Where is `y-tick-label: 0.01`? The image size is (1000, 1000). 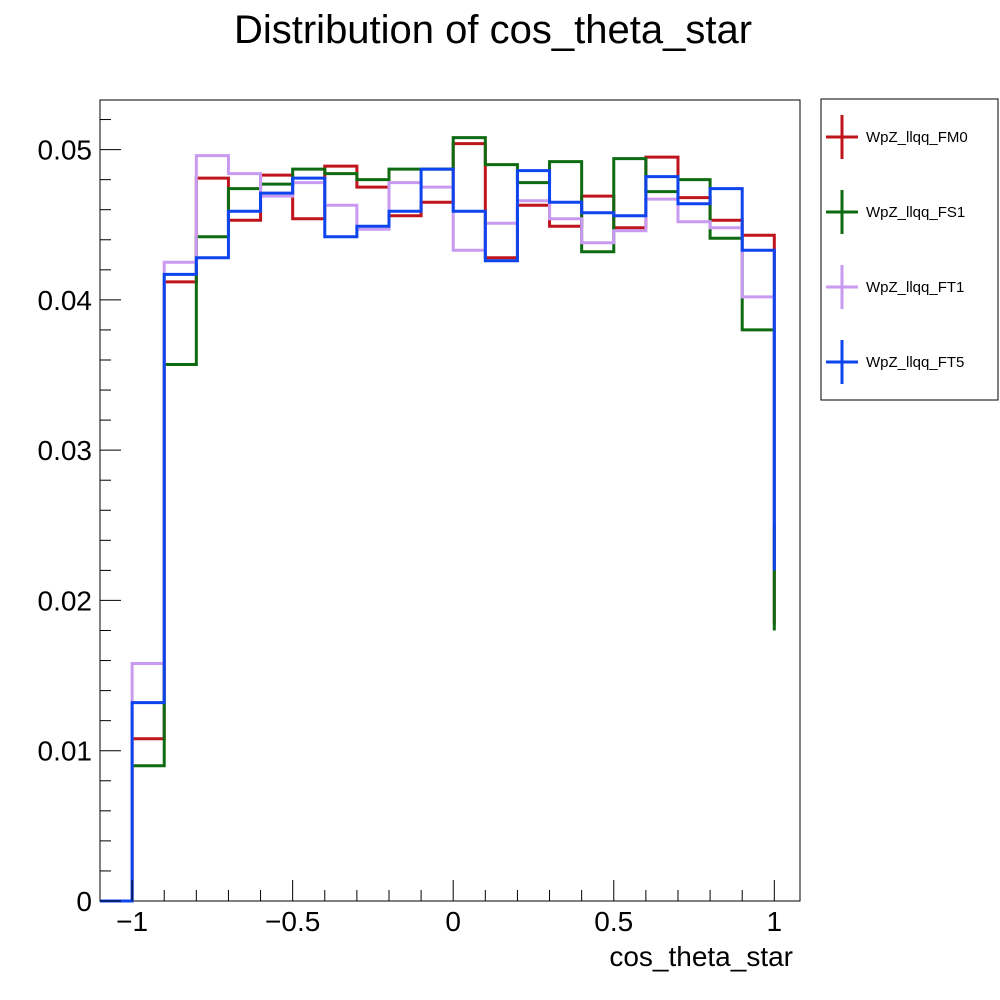
y-tick-label: 0.01 is located at coordinates (65, 751).